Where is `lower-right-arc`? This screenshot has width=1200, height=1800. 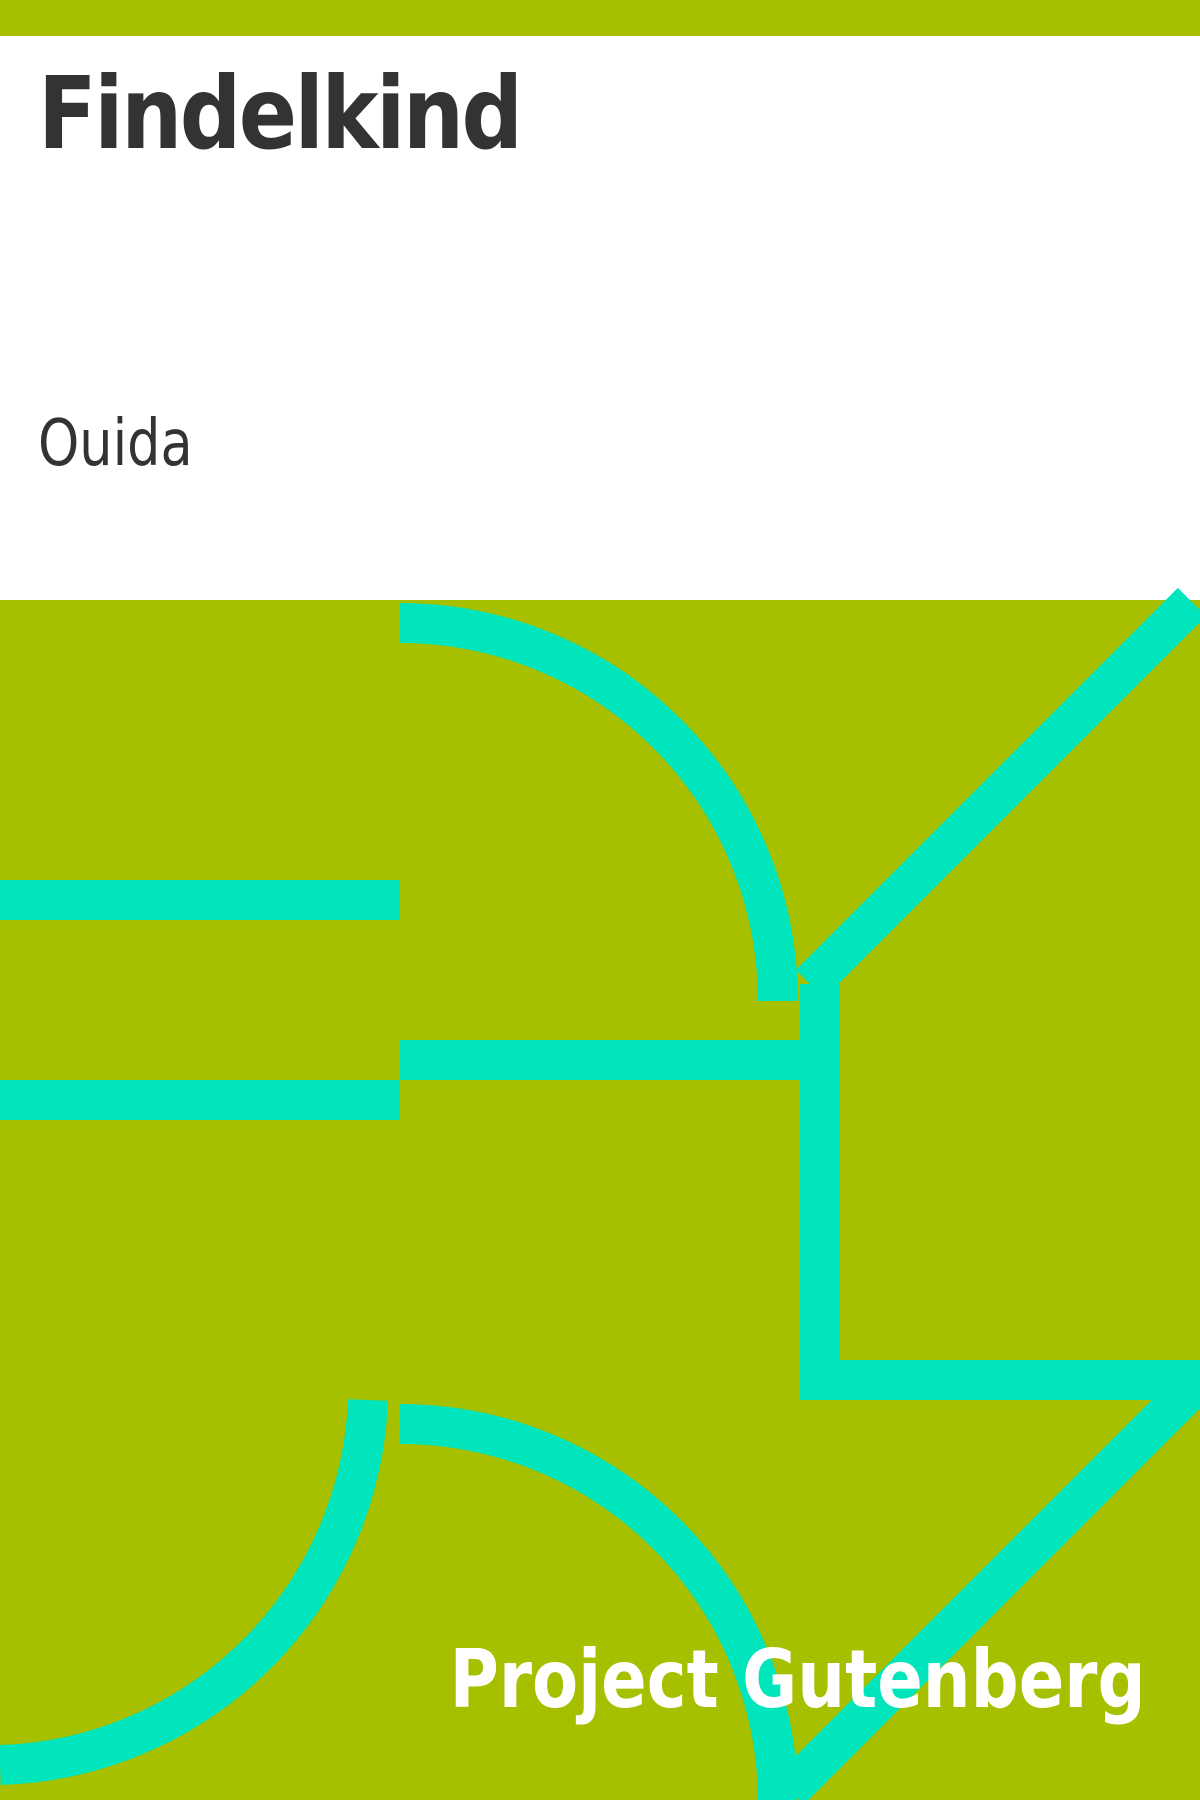
lower-right-arc is located at coordinates (598, 1602).